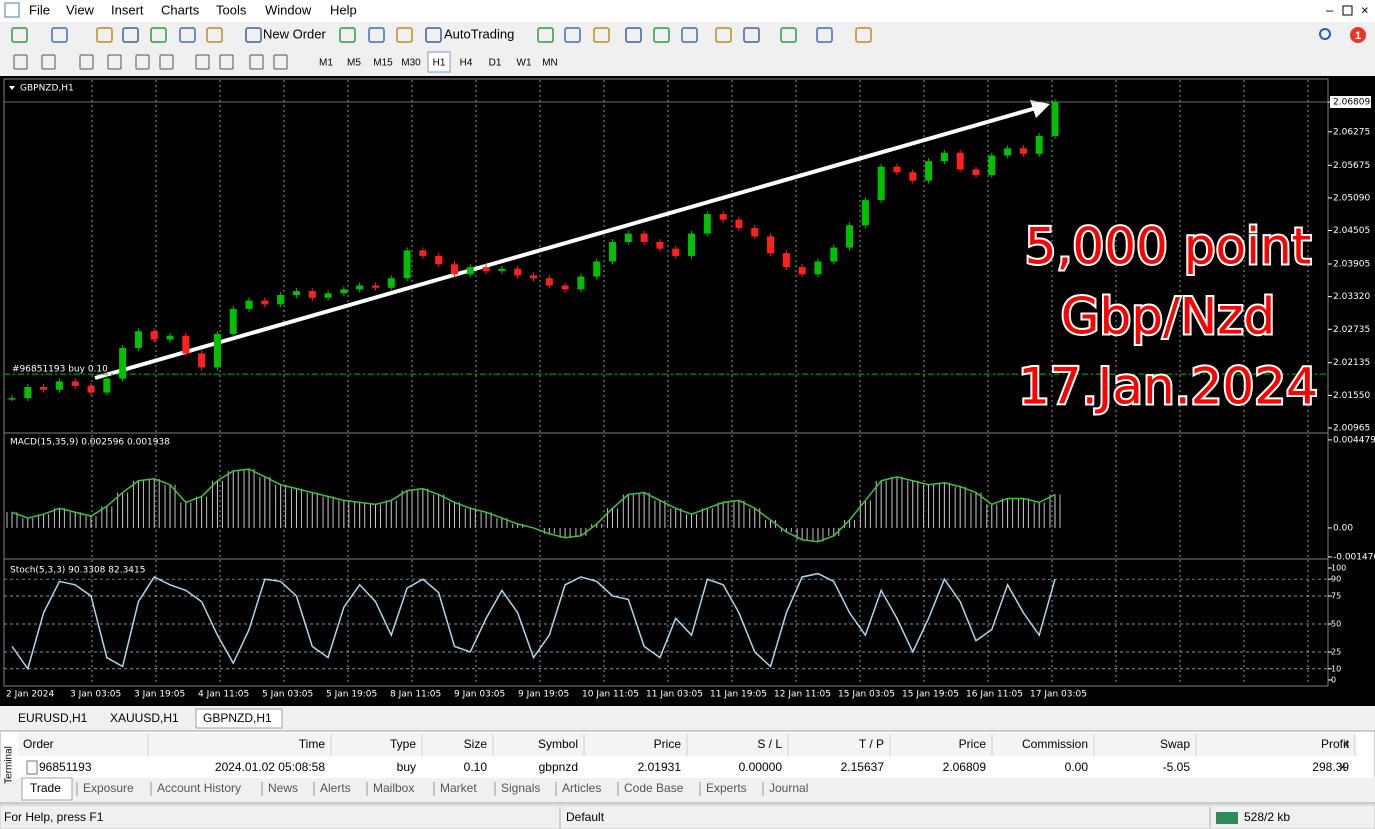  What do you see at coordinates (1330, 767) in the screenshot?
I see `cell: 298.39` at bounding box center [1330, 767].